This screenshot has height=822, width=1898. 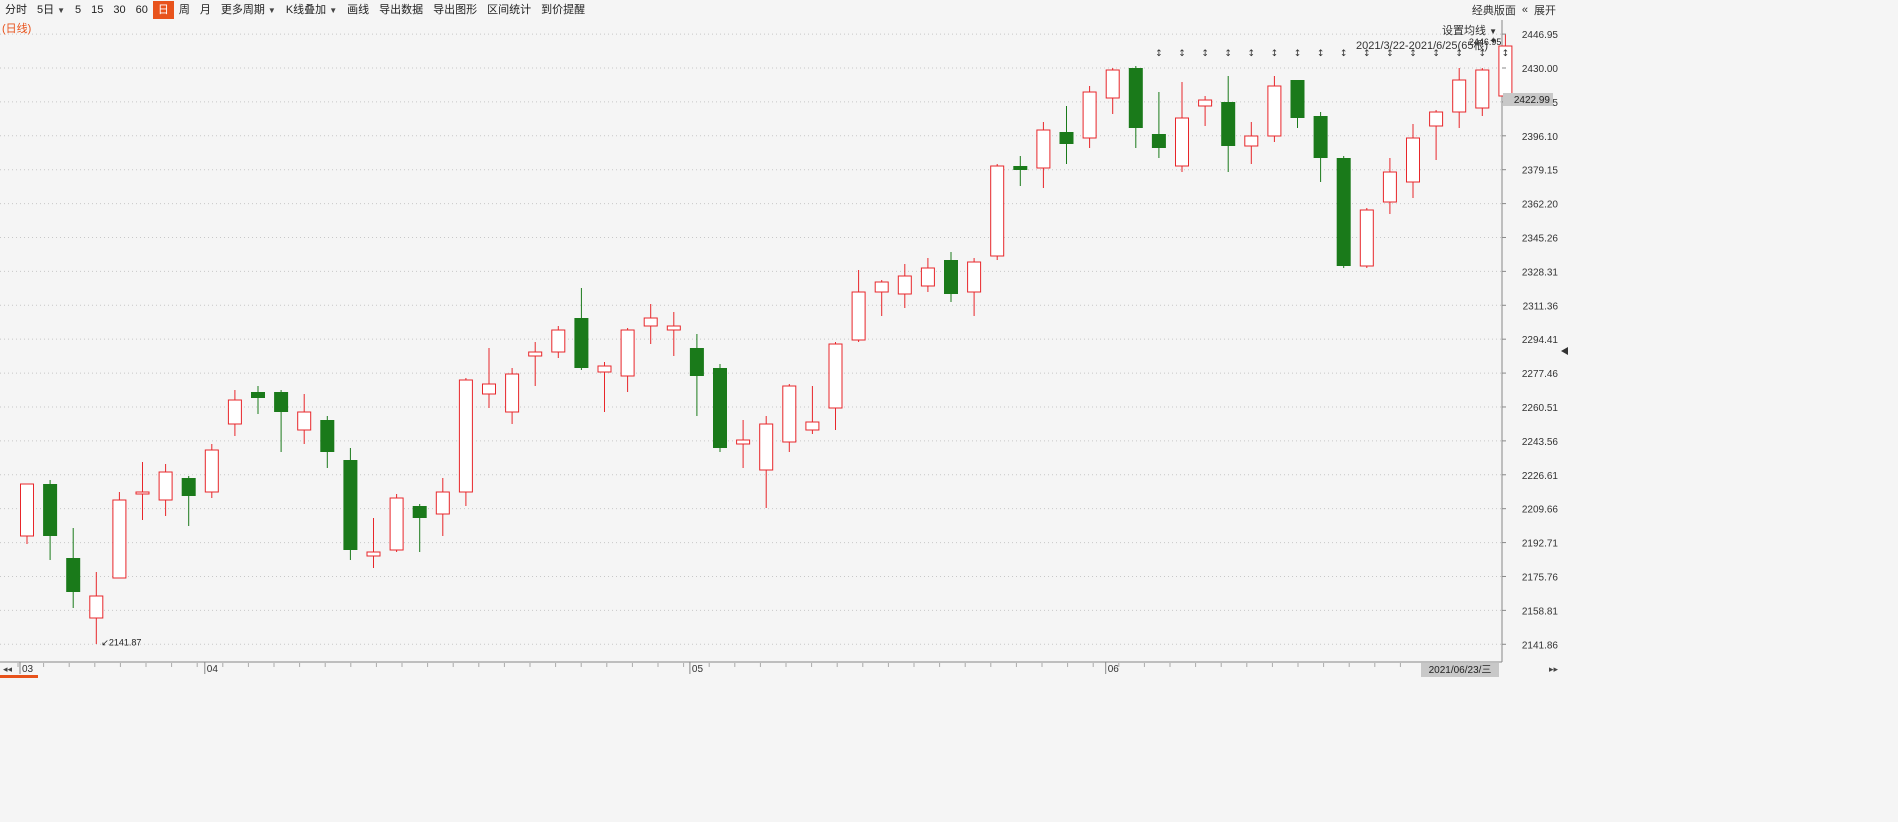 What do you see at coordinates (17, 29) in the screenshot?
I see `period-tag: (日线)` at bounding box center [17, 29].